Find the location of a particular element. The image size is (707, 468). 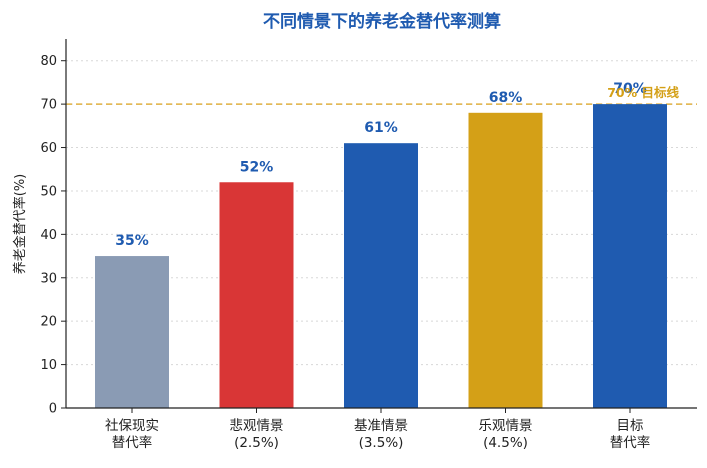

y-tick-label: 30 is located at coordinates (48, 278).